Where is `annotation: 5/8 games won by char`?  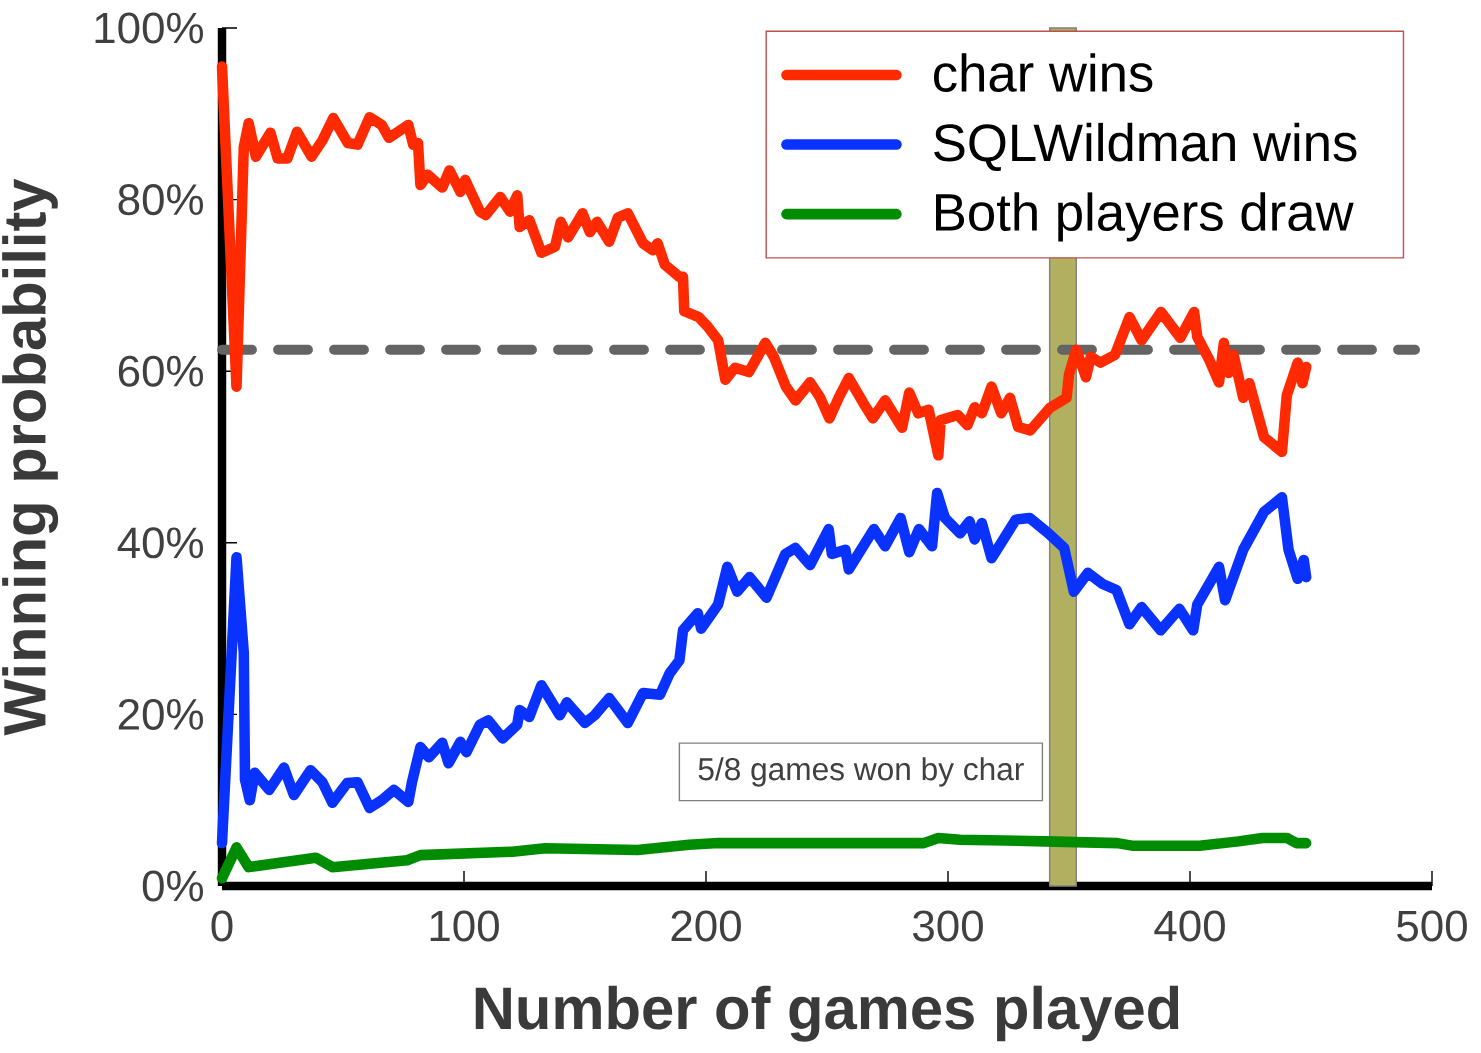 annotation: 5/8 games won by char is located at coordinates (861, 772).